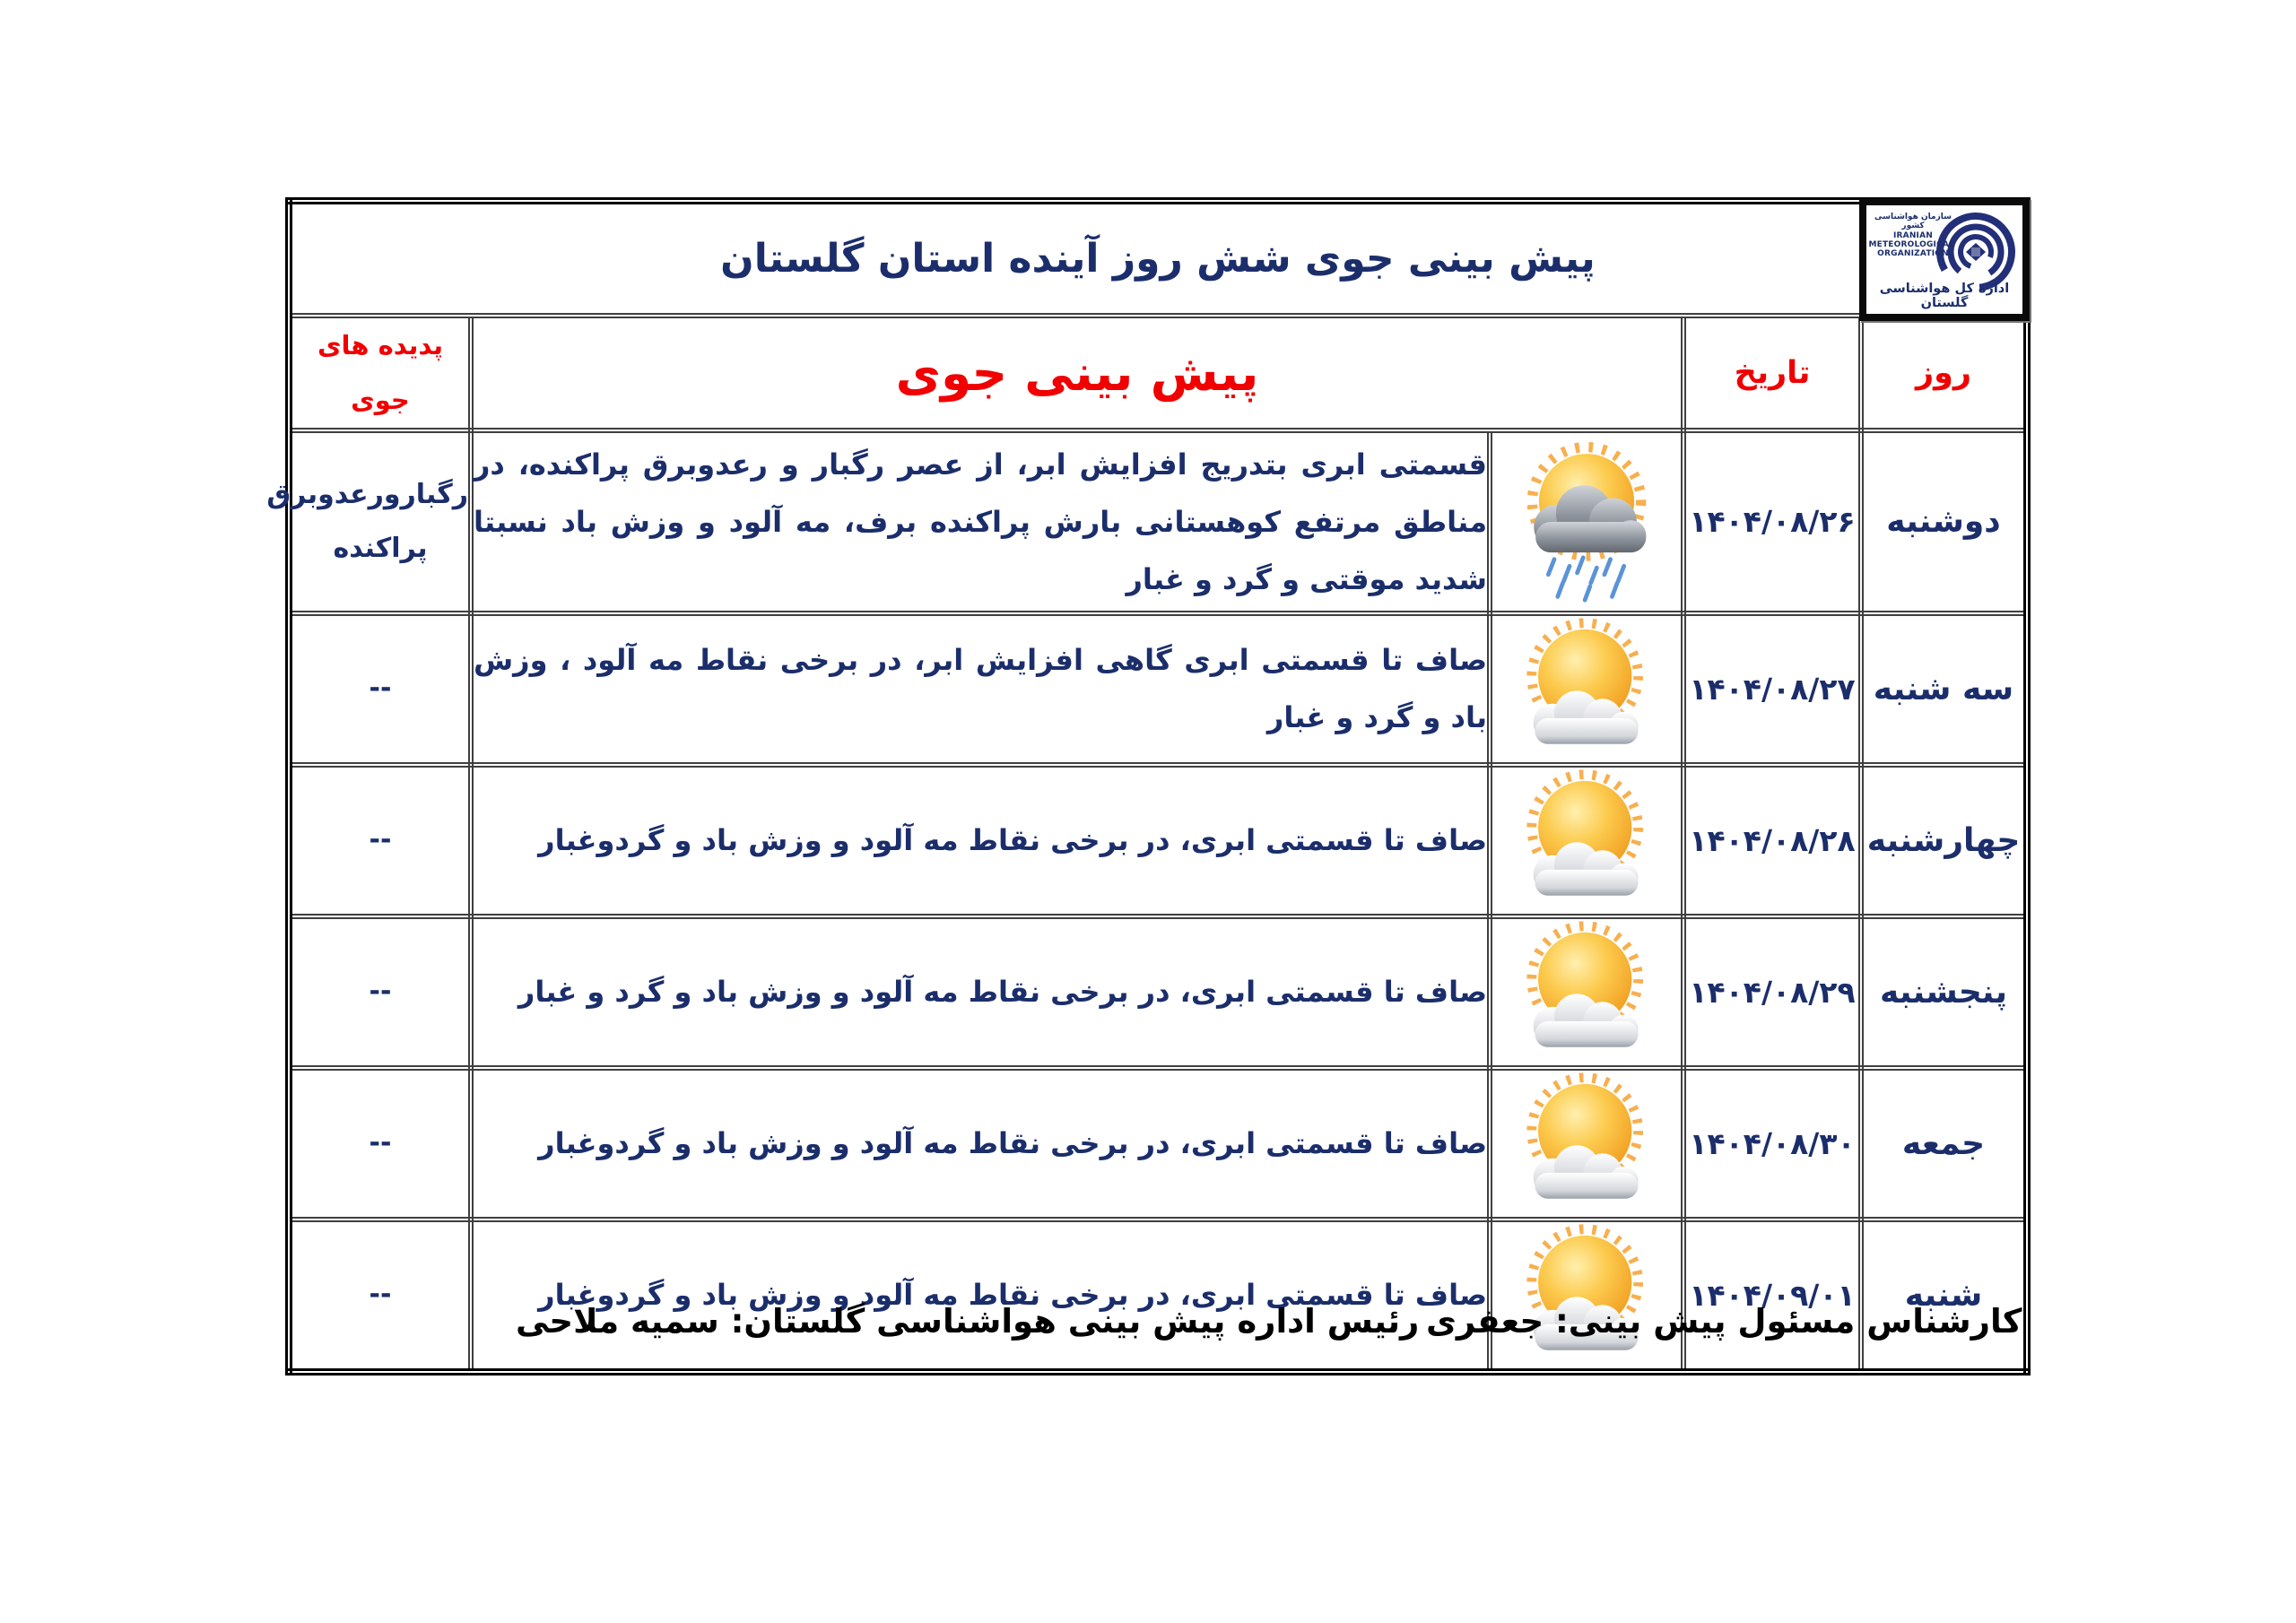 The height and width of the screenshot is (1623, 2296). I want to click on sun-rain-cloud-icon, so click(1586, 522).